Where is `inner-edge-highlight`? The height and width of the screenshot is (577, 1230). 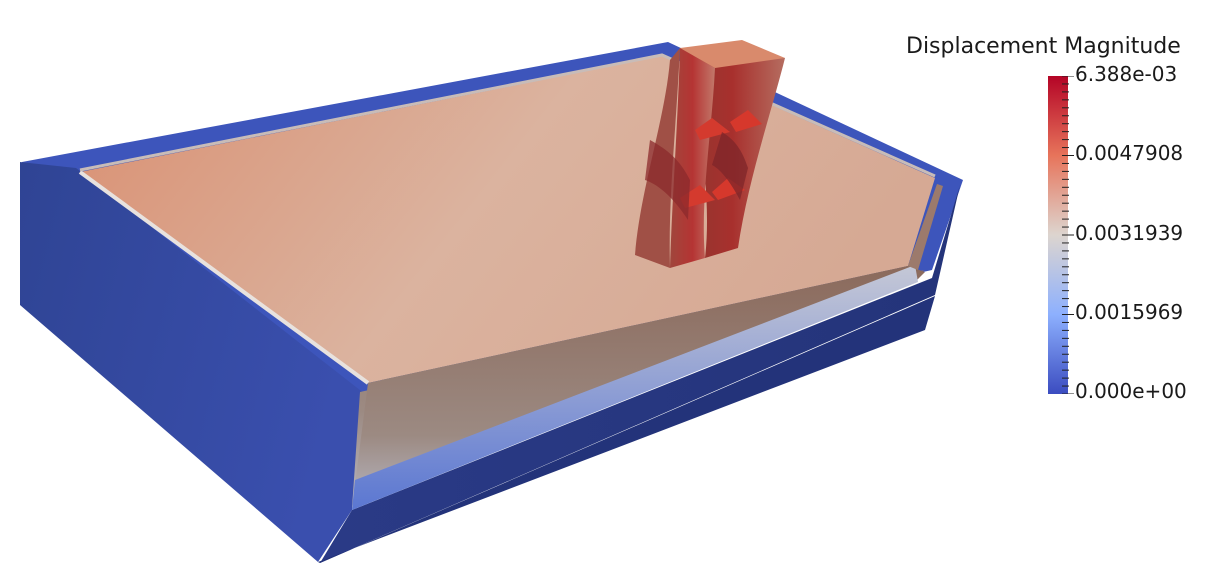 inner-edge-highlight is located at coordinates (224, 277).